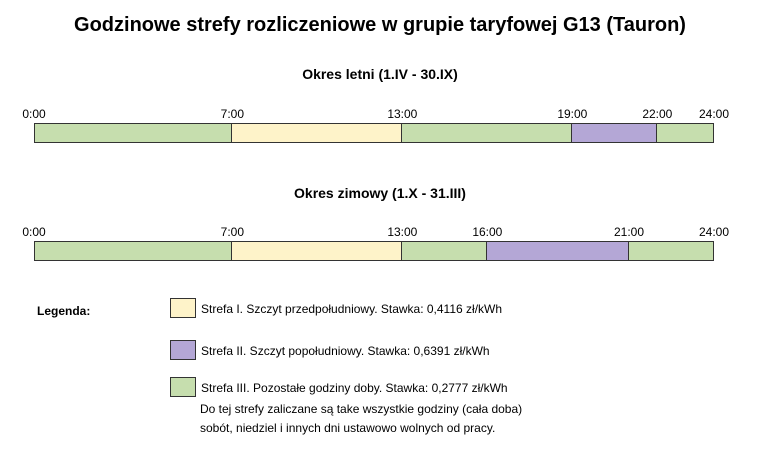 Image resolution: width=760 pixels, height=459 pixels. I want to click on summer-period-title: Okres letni (1.IV - 30.IX), so click(380, 74).